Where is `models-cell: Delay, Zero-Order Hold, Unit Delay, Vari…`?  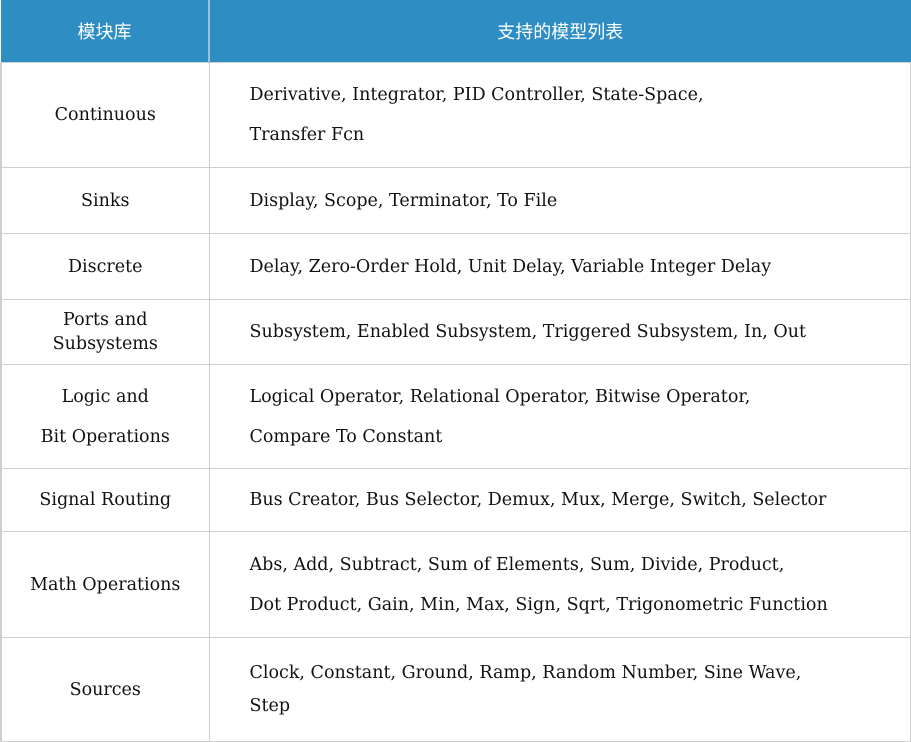 models-cell: Delay, Zero-Order Hold, Unit Delay, Vari… is located at coordinates (559, 266).